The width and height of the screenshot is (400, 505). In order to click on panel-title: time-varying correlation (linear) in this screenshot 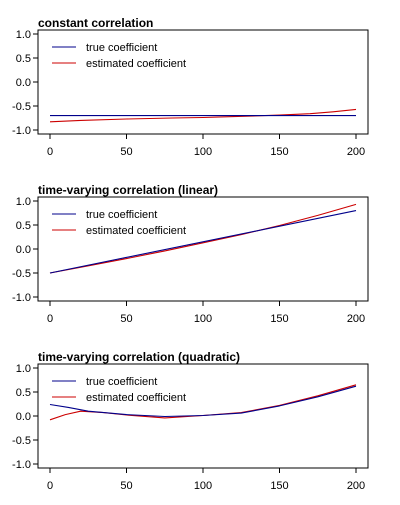, I will do `click(128, 190)`.